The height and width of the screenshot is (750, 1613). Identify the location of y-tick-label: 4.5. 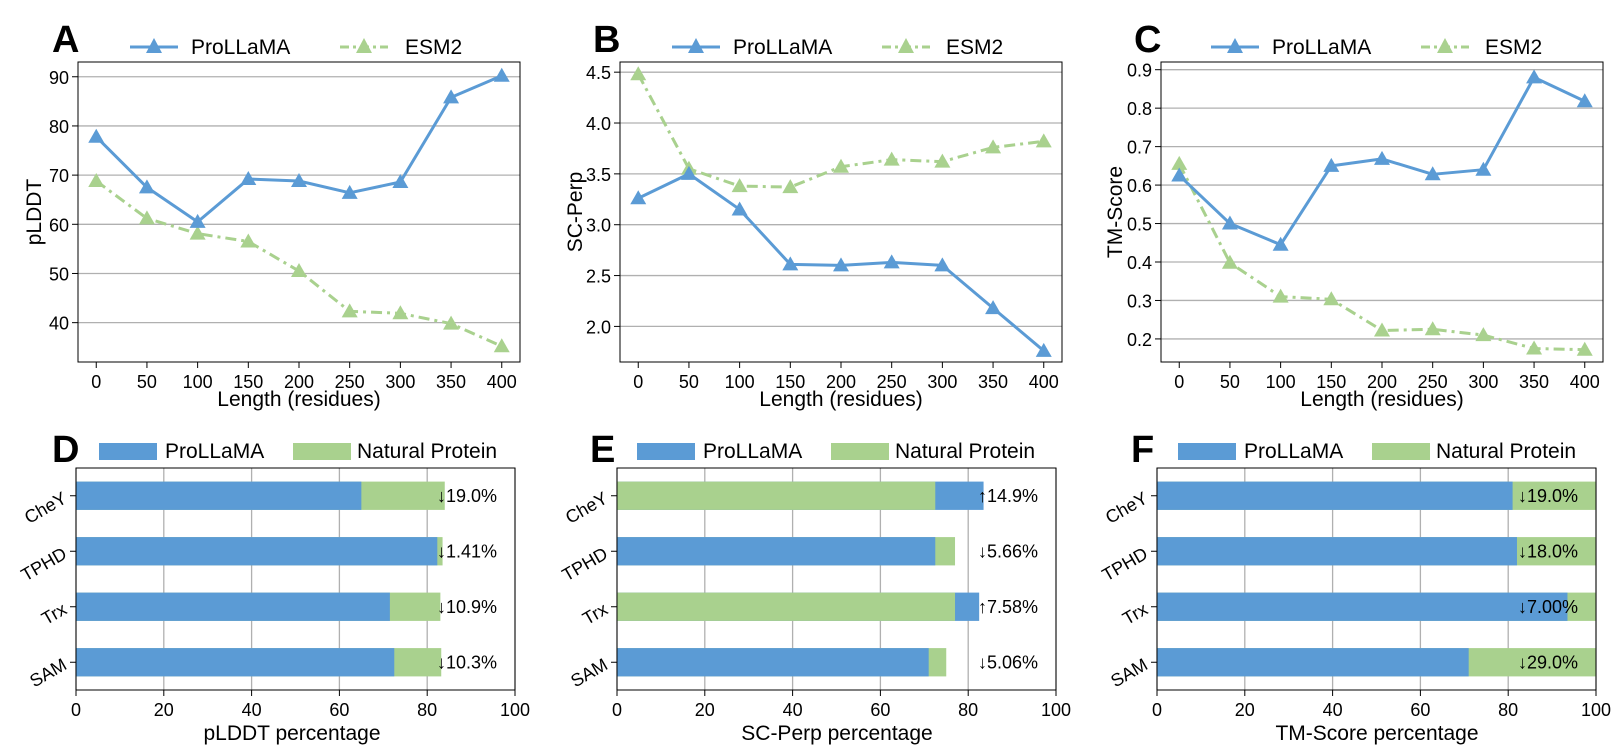
(598, 73).